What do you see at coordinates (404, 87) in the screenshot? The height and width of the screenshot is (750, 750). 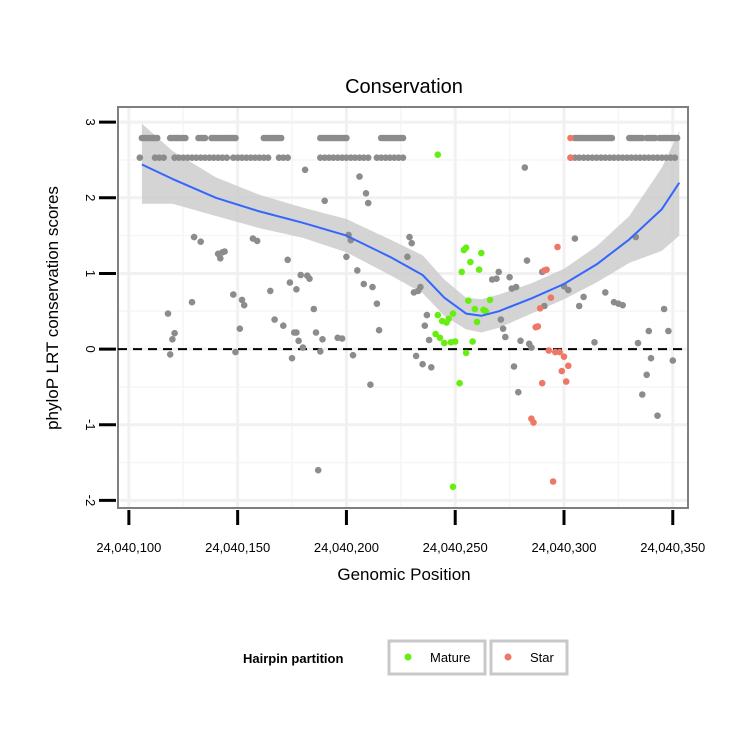 I see `chart-title: Conservation` at bounding box center [404, 87].